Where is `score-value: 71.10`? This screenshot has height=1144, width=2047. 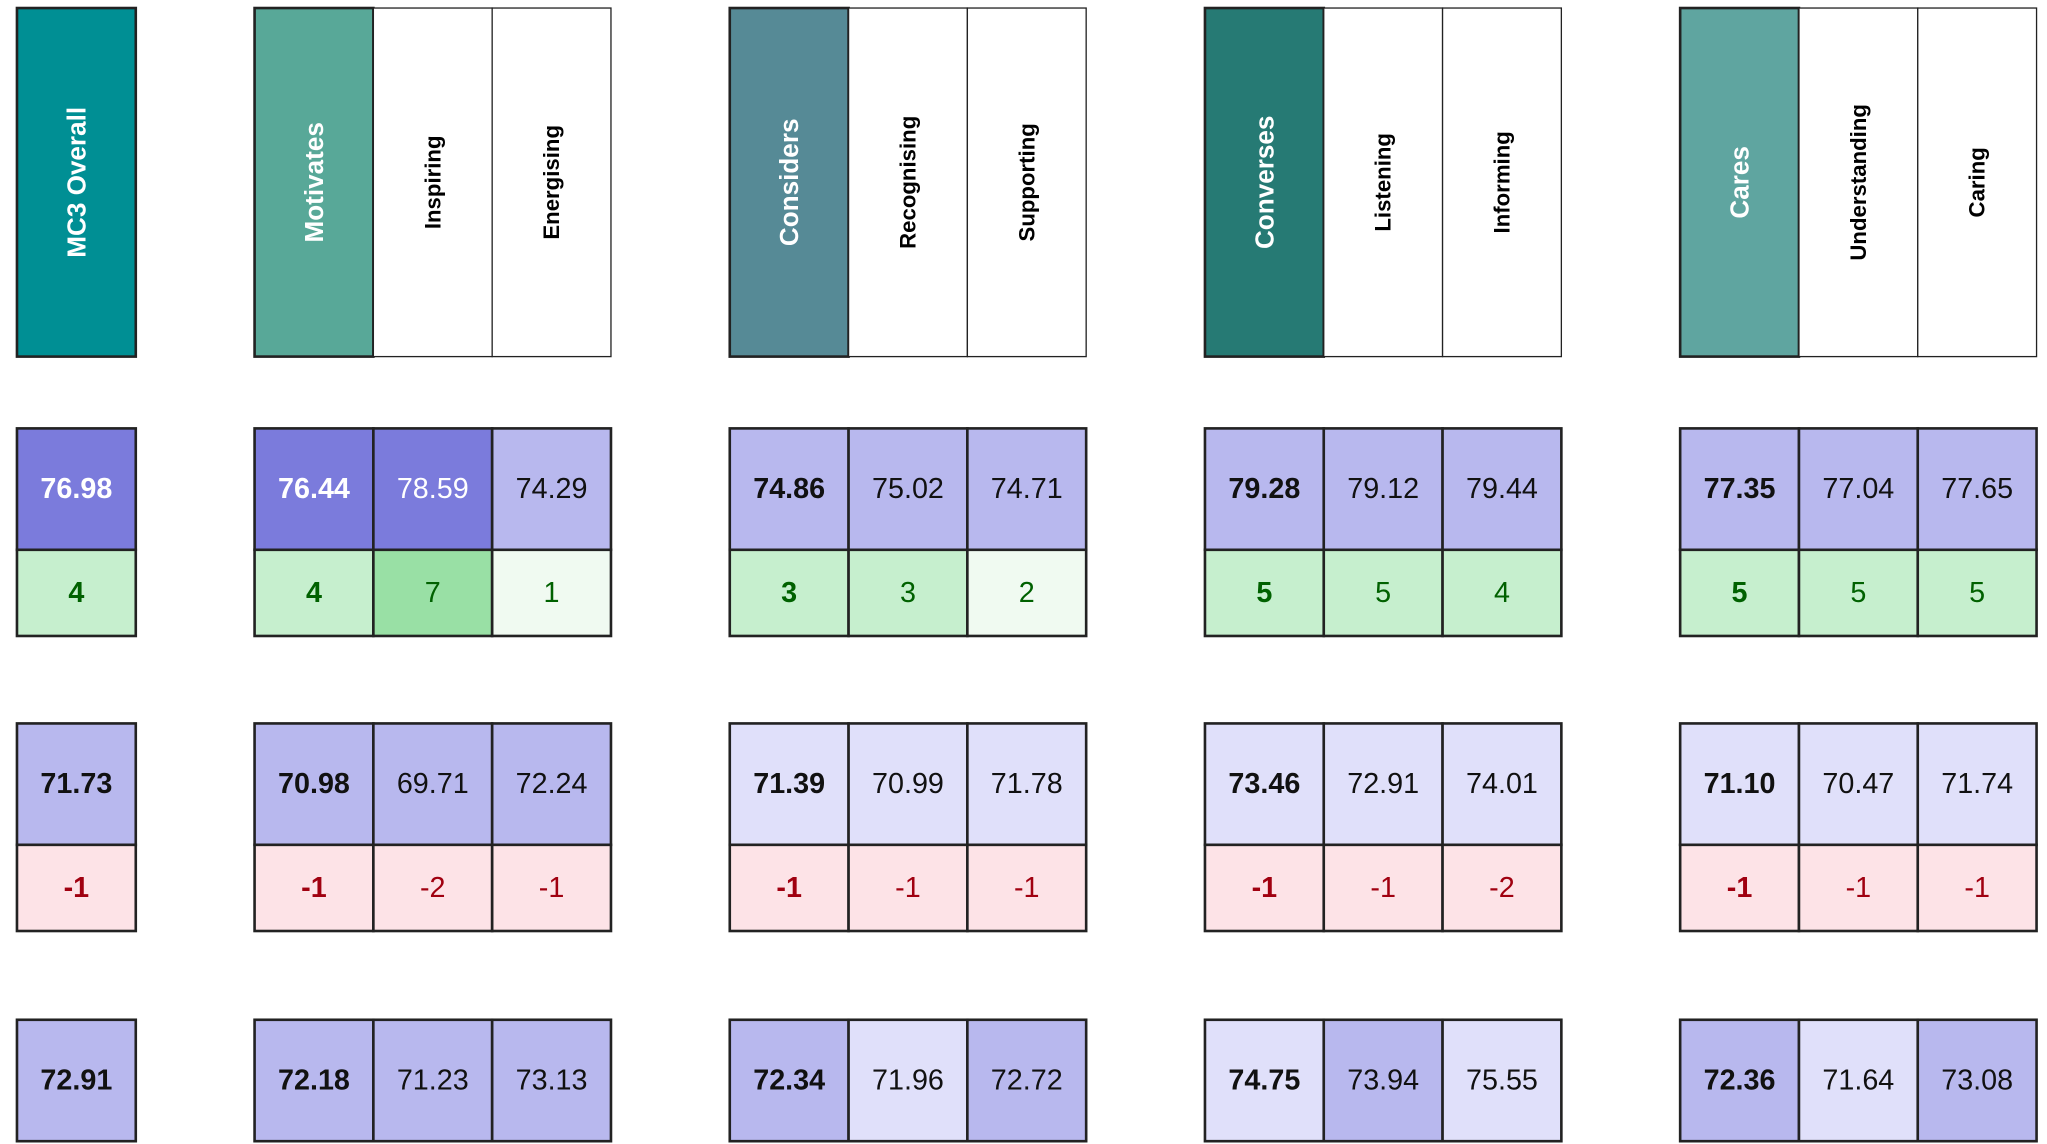 score-value: 71.10 is located at coordinates (1740, 784).